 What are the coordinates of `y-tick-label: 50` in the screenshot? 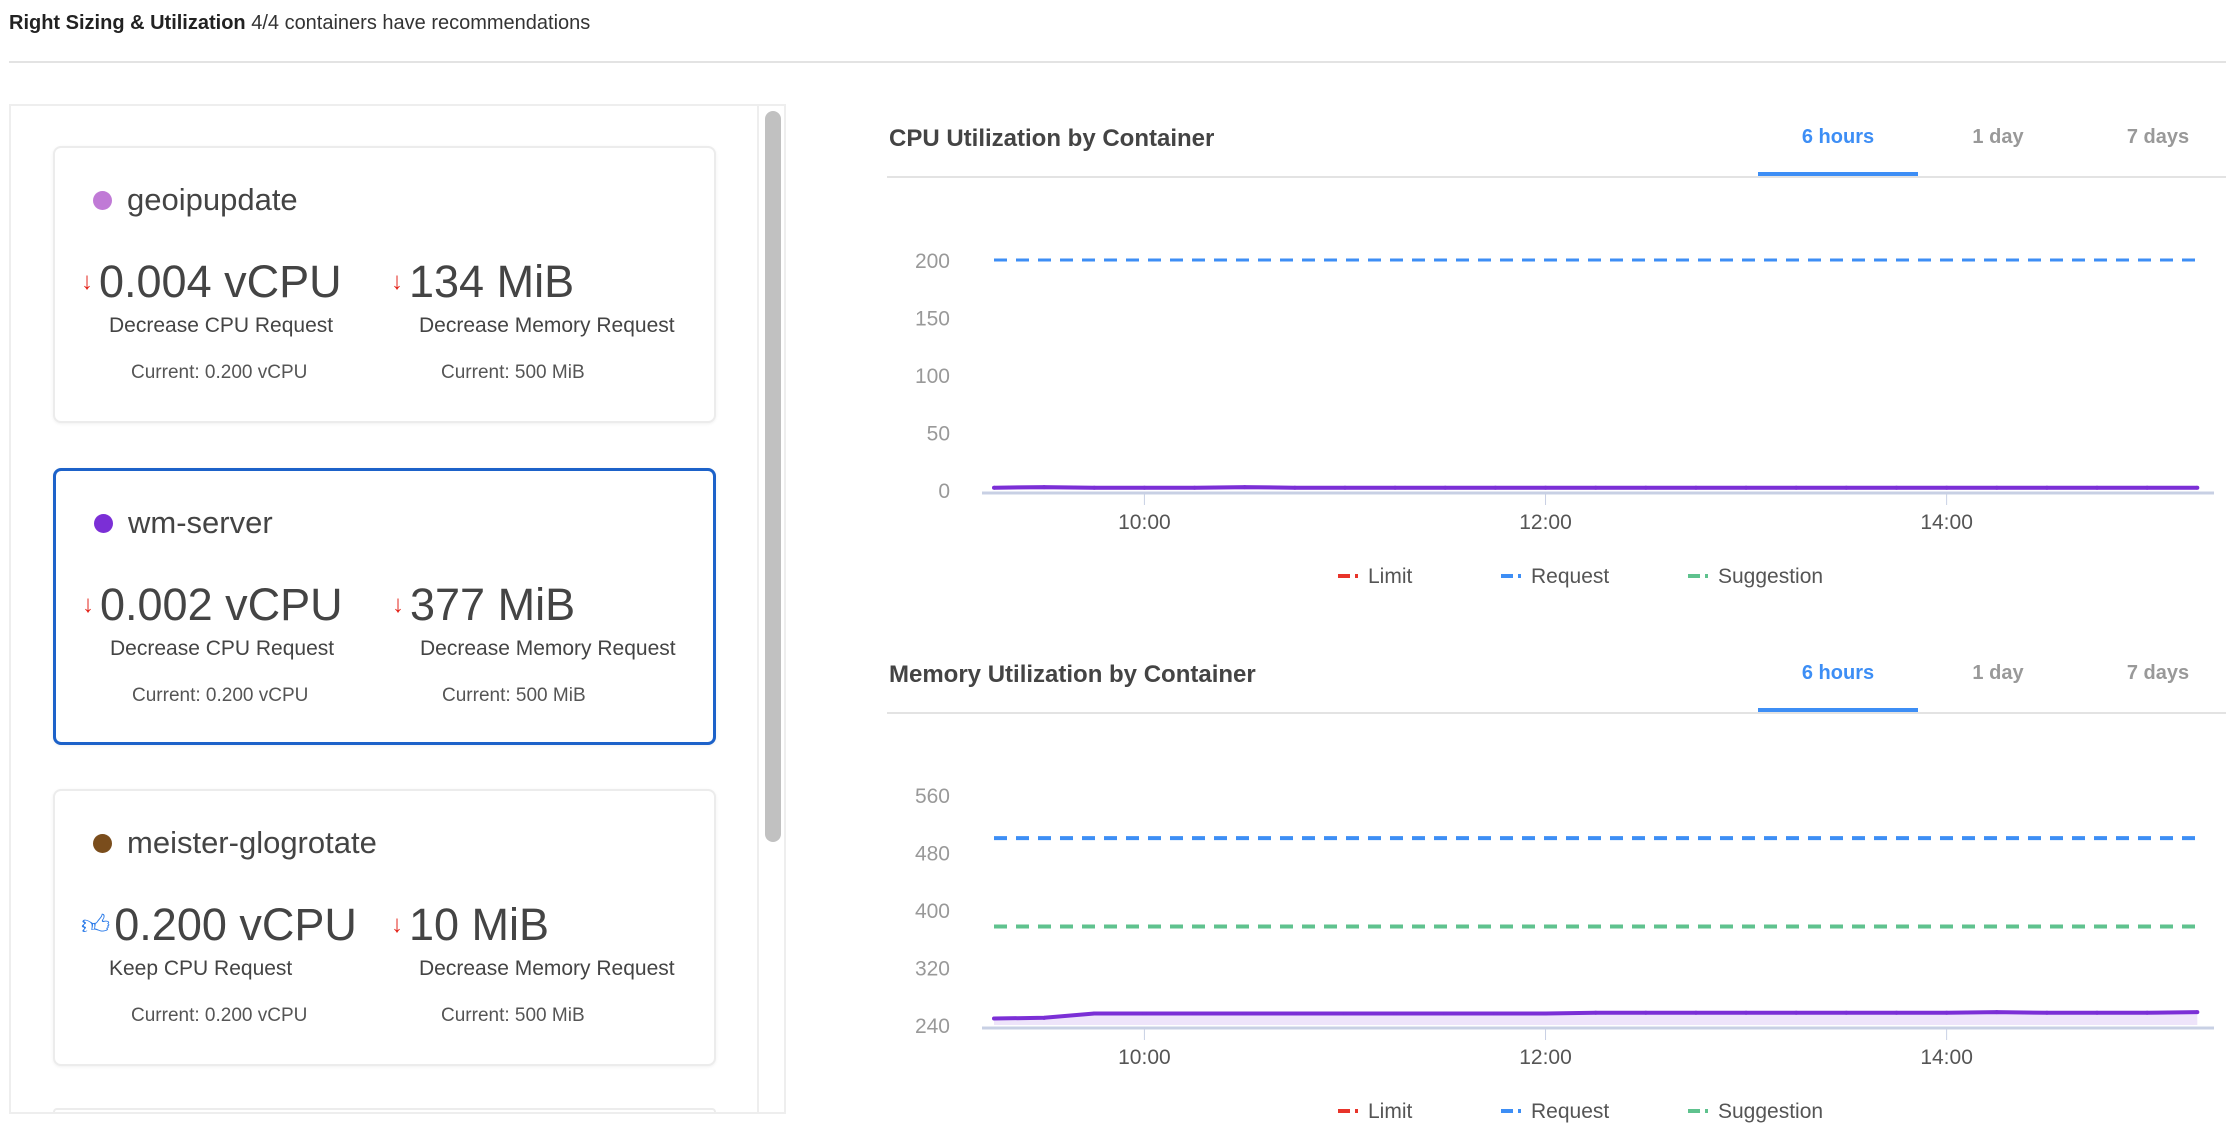 It's located at (938, 434).